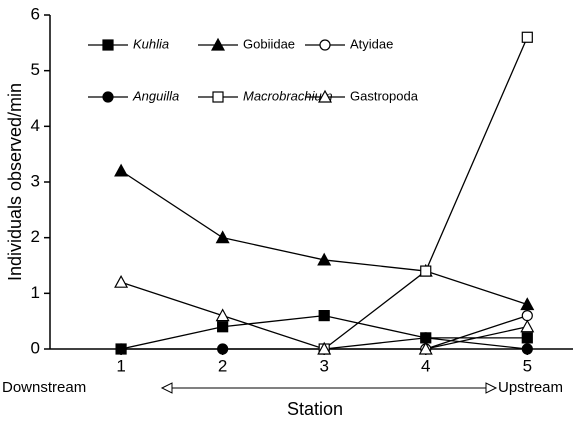  I want to click on series-line, so click(476, 332).